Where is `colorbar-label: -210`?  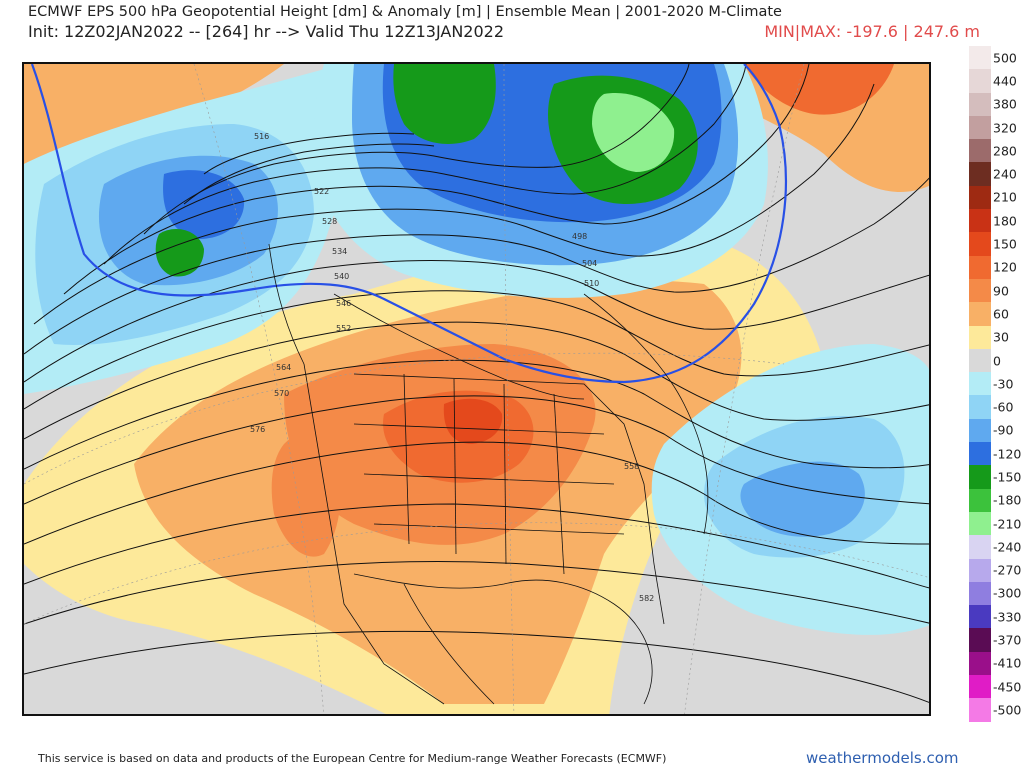
colorbar-label: -210 is located at coordinates (1007, 524).